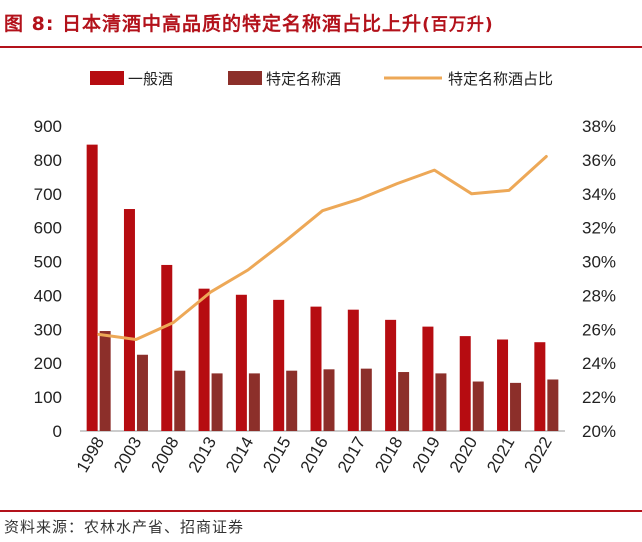 This screenshot has height=542, width=642. Describe the element at coordinates (124, 527) in the screenshot. I see `source-note: 资料来源：农林水产省、招商证券` at that location.